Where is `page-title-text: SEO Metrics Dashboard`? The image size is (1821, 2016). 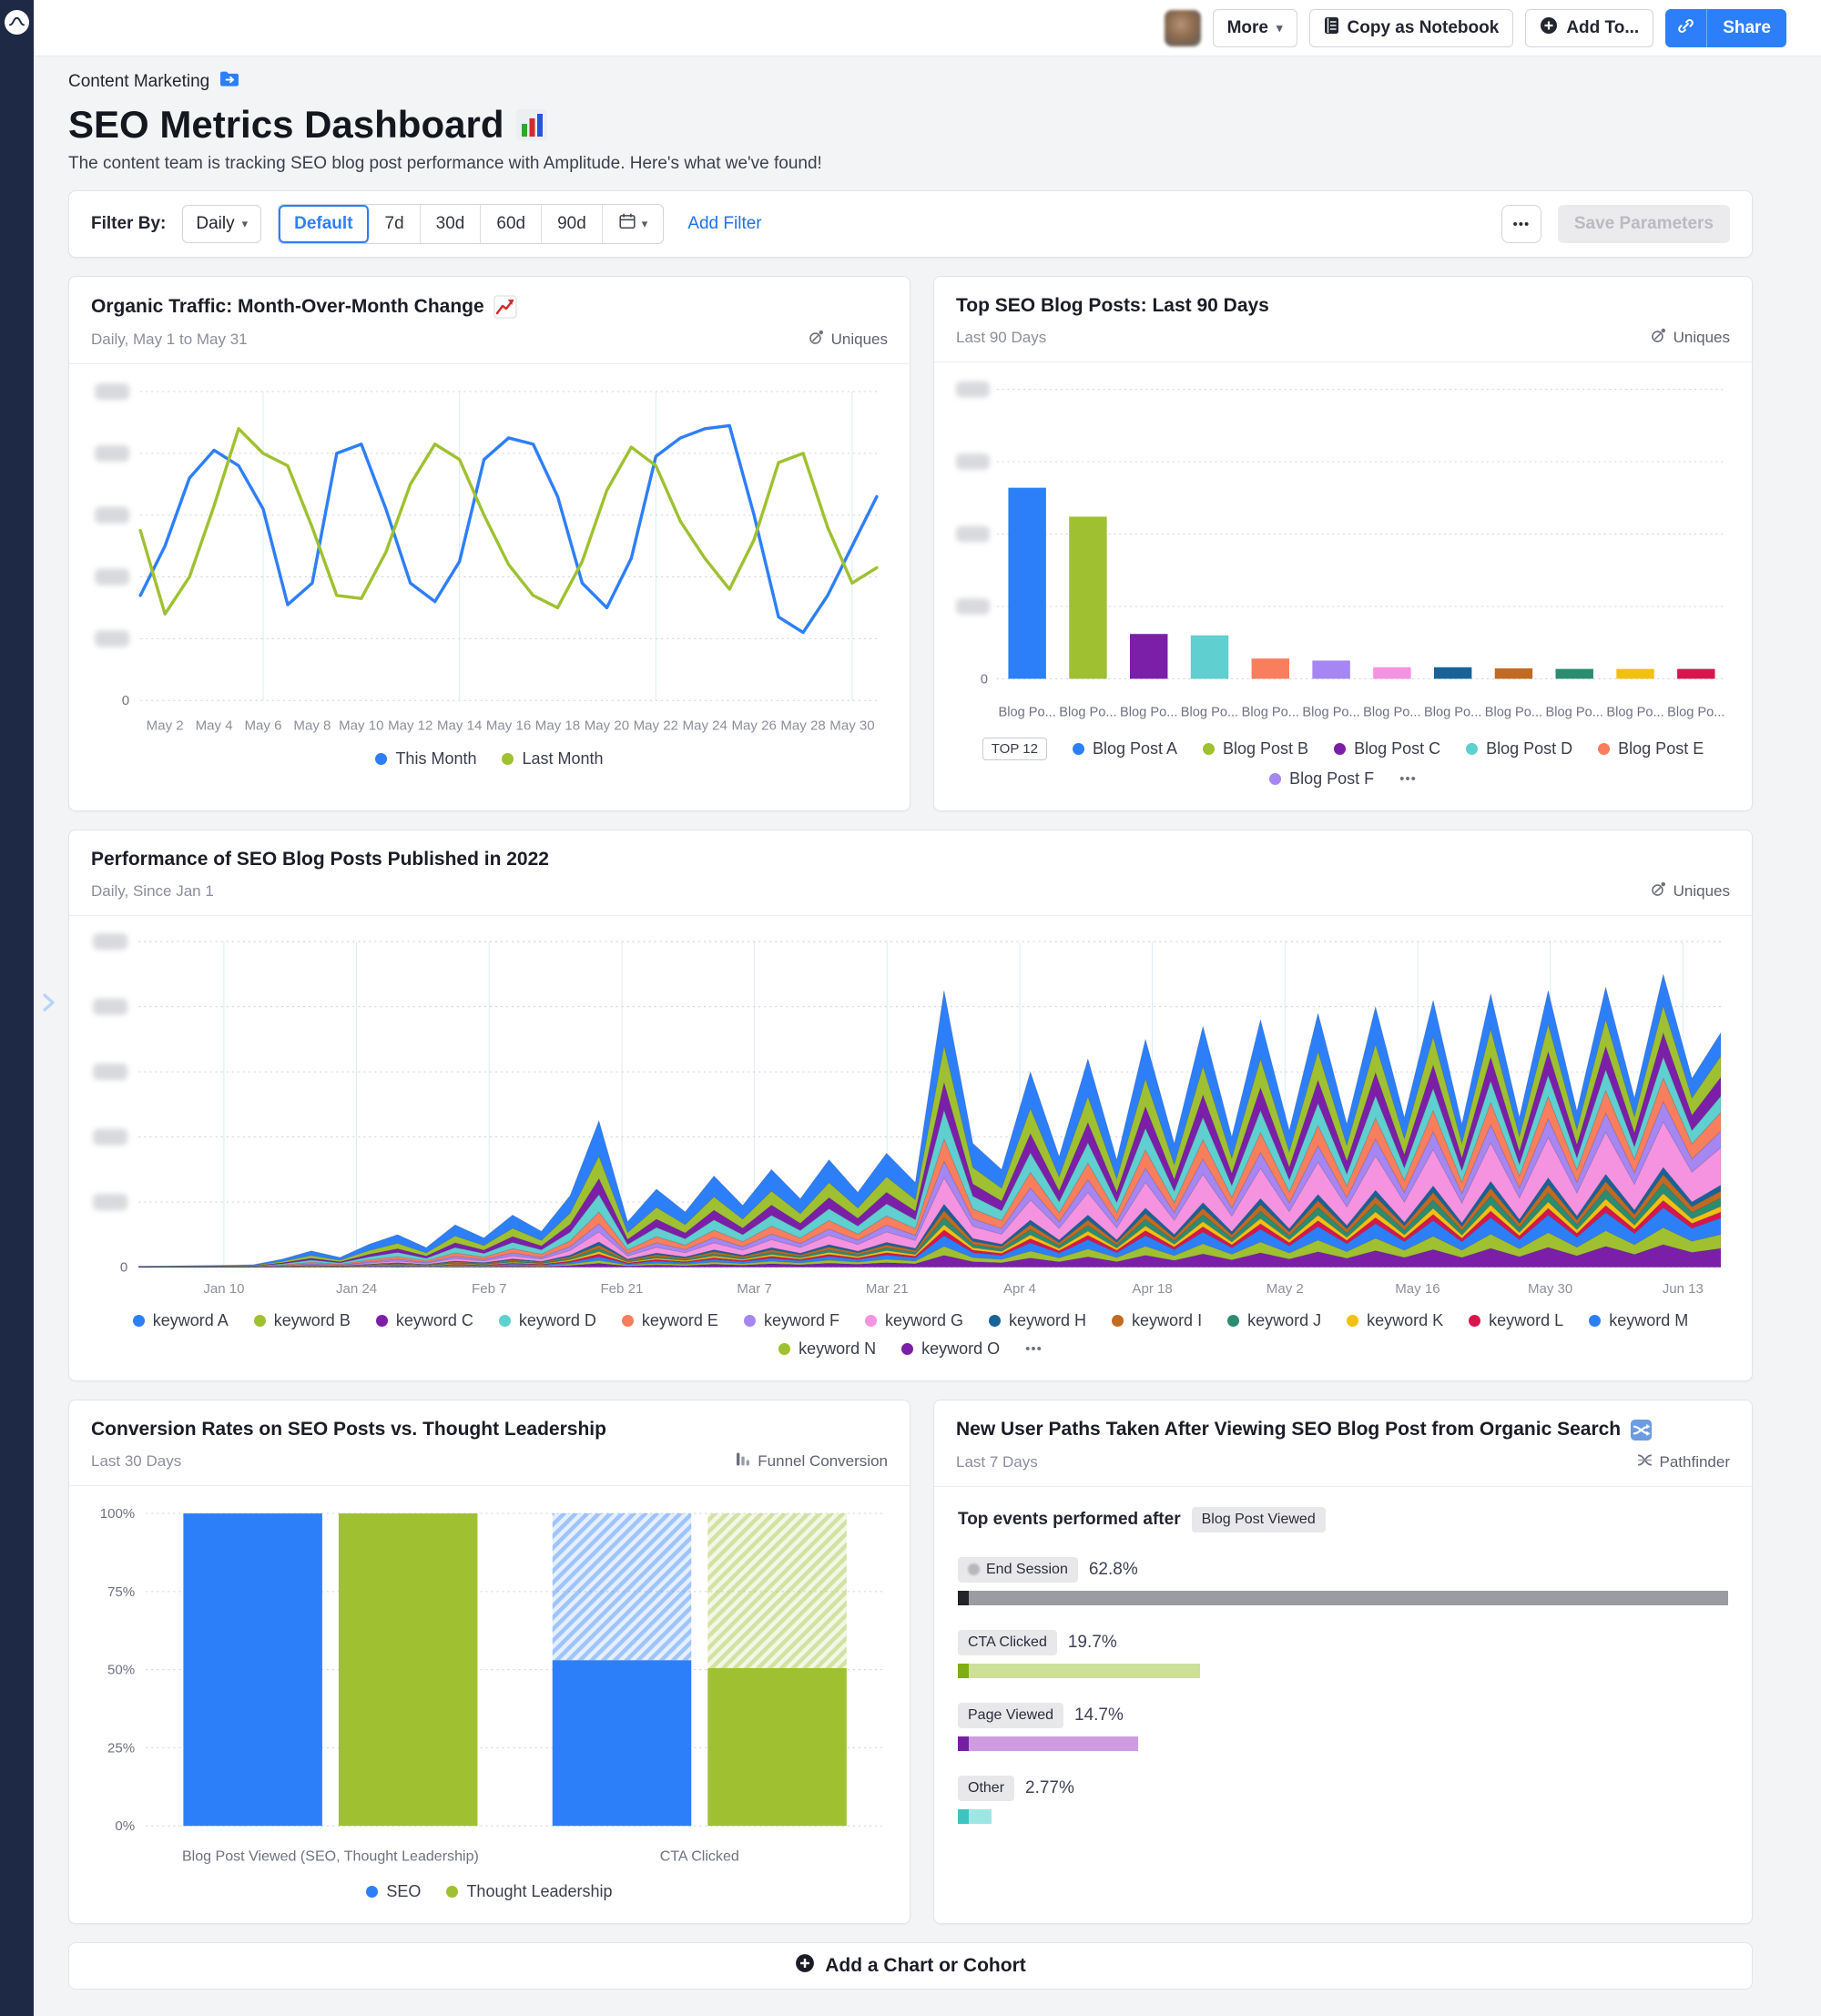 page-title-text: SEO Metrics Dashboard is located at coordinates (286, 124).